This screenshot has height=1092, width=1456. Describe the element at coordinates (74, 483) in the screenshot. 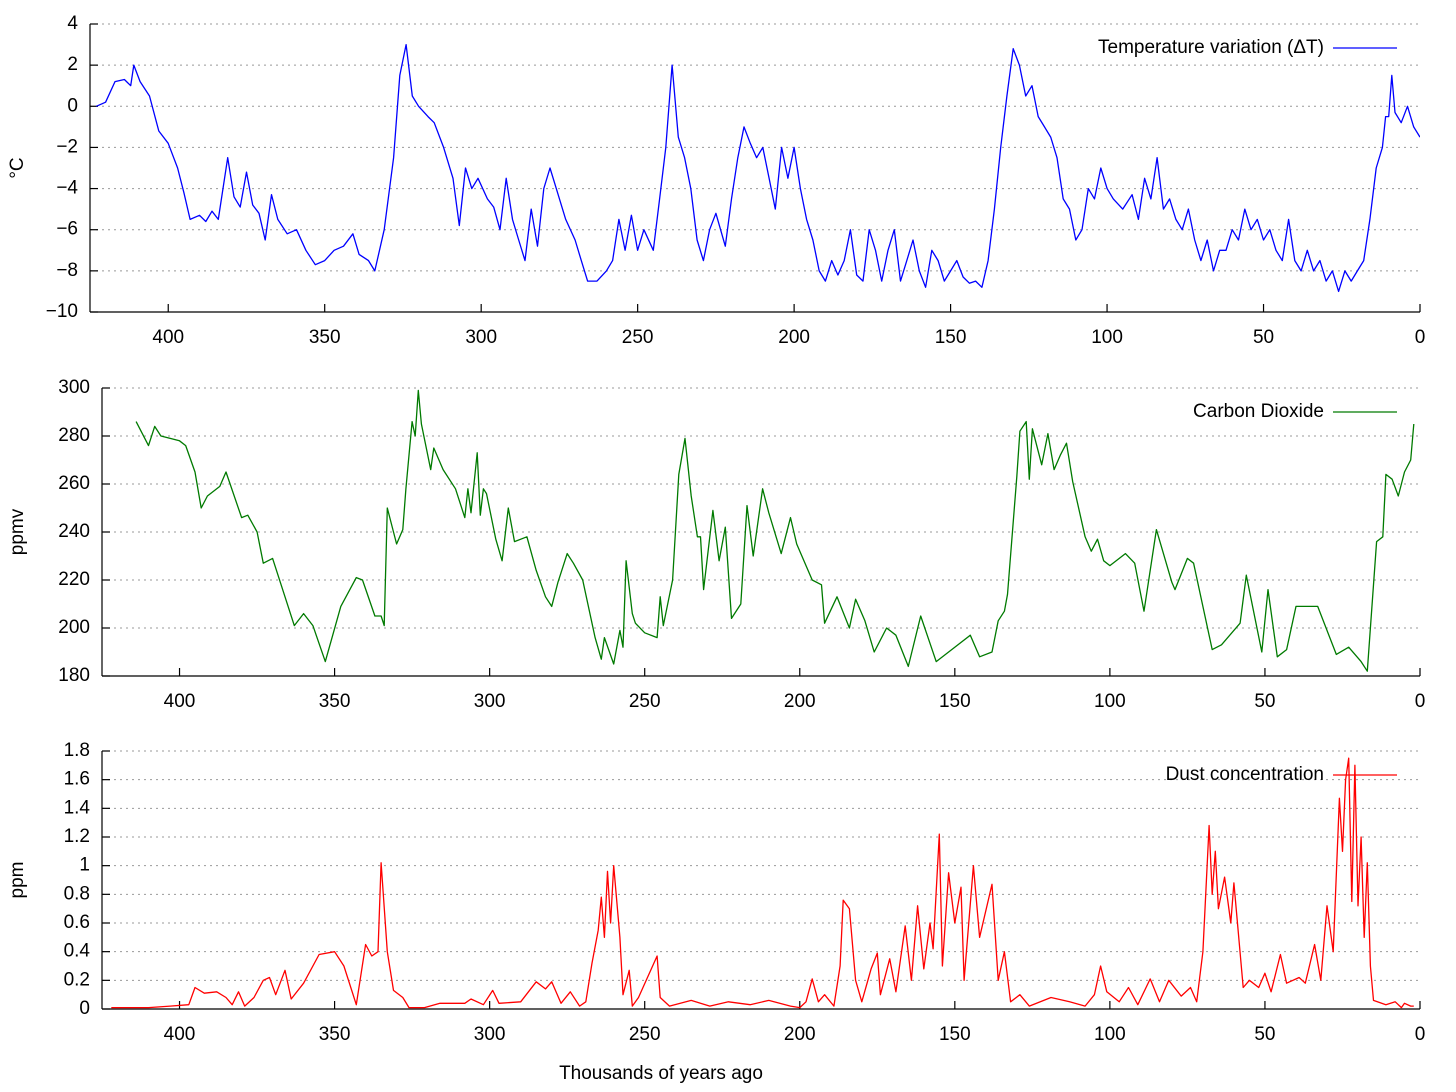

I see `y-tick-label: 260` at that location.